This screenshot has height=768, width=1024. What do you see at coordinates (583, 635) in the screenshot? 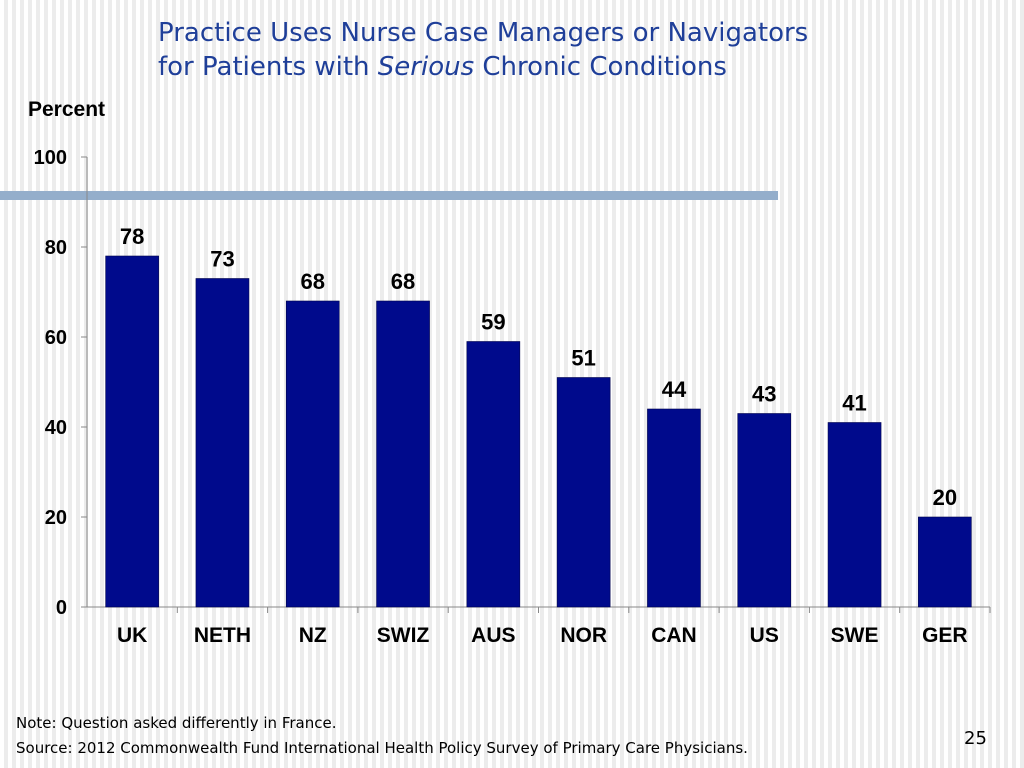
I see `x-tick-label: NOR` at bounding box center [583, 635].